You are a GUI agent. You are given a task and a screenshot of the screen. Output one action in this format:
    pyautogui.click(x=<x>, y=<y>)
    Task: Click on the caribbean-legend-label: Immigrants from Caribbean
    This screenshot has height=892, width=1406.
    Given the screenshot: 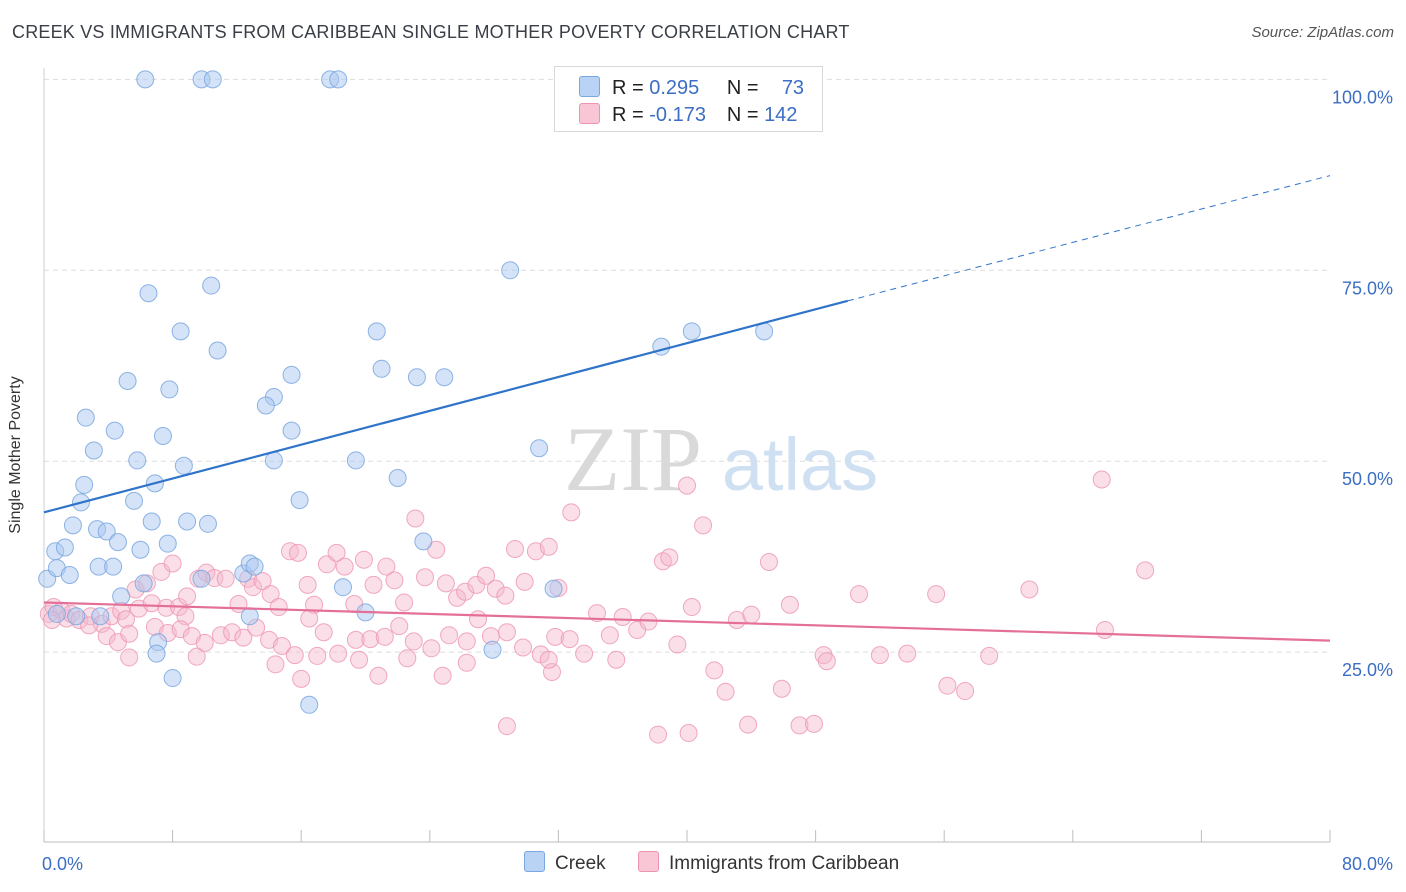 What is the action you would take?
    pyautogui.click(x=784, y=863)
    